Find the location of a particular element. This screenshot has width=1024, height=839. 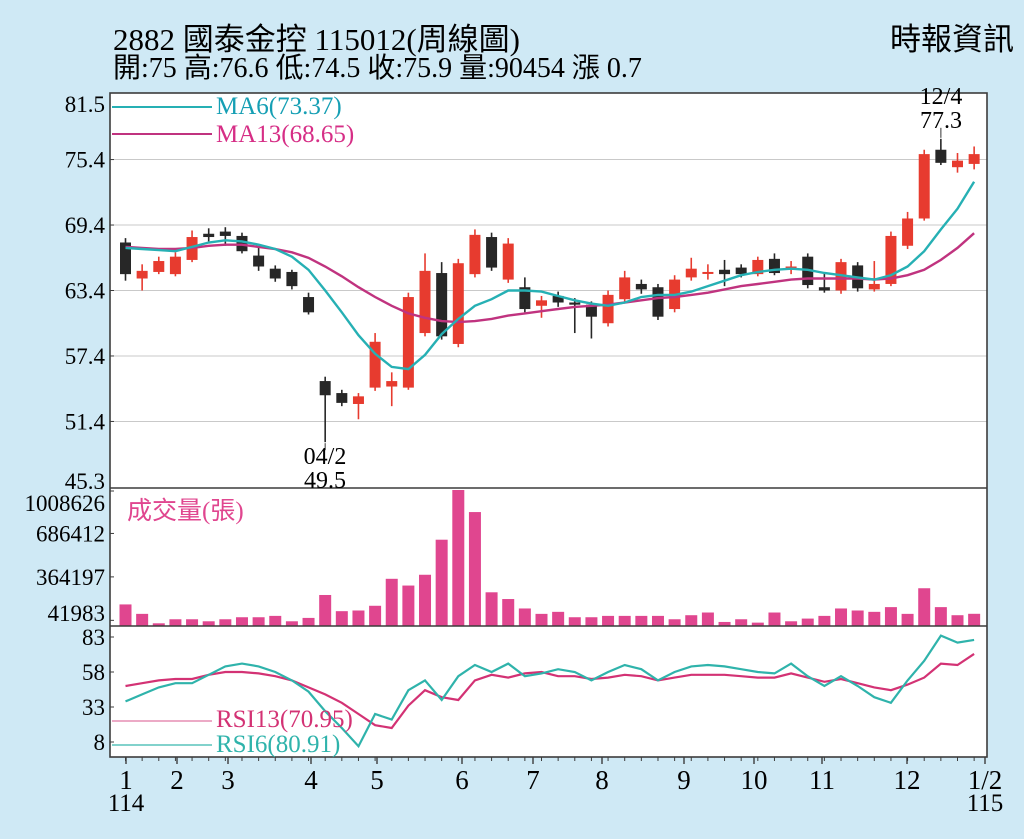

rsi-tick-label: 83 is located at coordinates (93, 637).